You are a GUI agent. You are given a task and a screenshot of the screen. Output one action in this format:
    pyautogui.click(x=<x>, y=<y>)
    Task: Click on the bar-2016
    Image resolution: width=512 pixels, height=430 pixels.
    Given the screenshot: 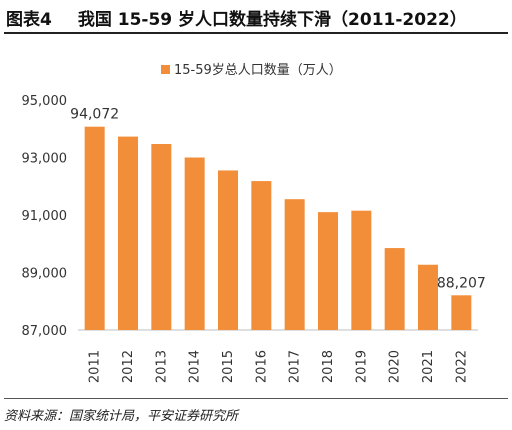 What is the action you would take?
    pyautogui.click(x=261, y=255)
    